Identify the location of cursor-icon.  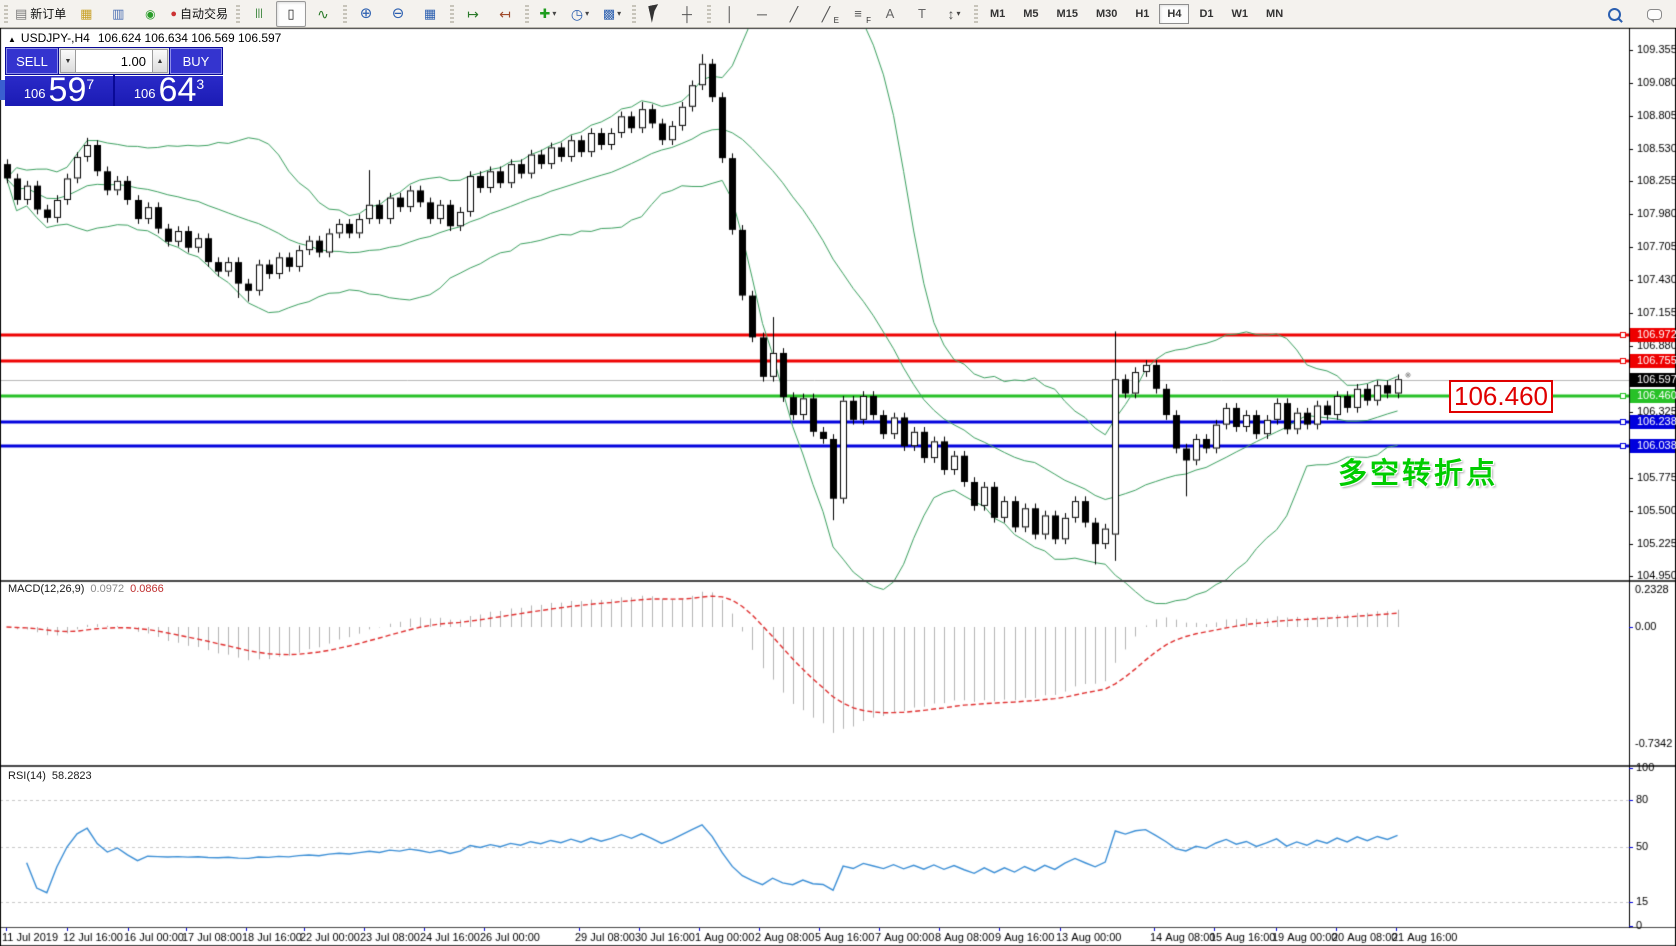
(655, 13).